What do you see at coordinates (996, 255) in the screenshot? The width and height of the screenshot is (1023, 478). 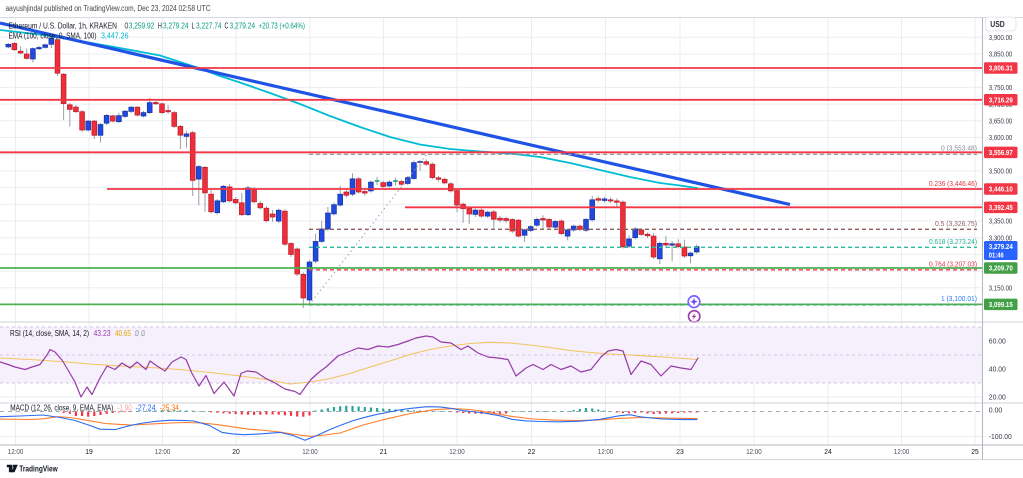 I see `svg-text: 01:46` at bounding box center [996, 255].